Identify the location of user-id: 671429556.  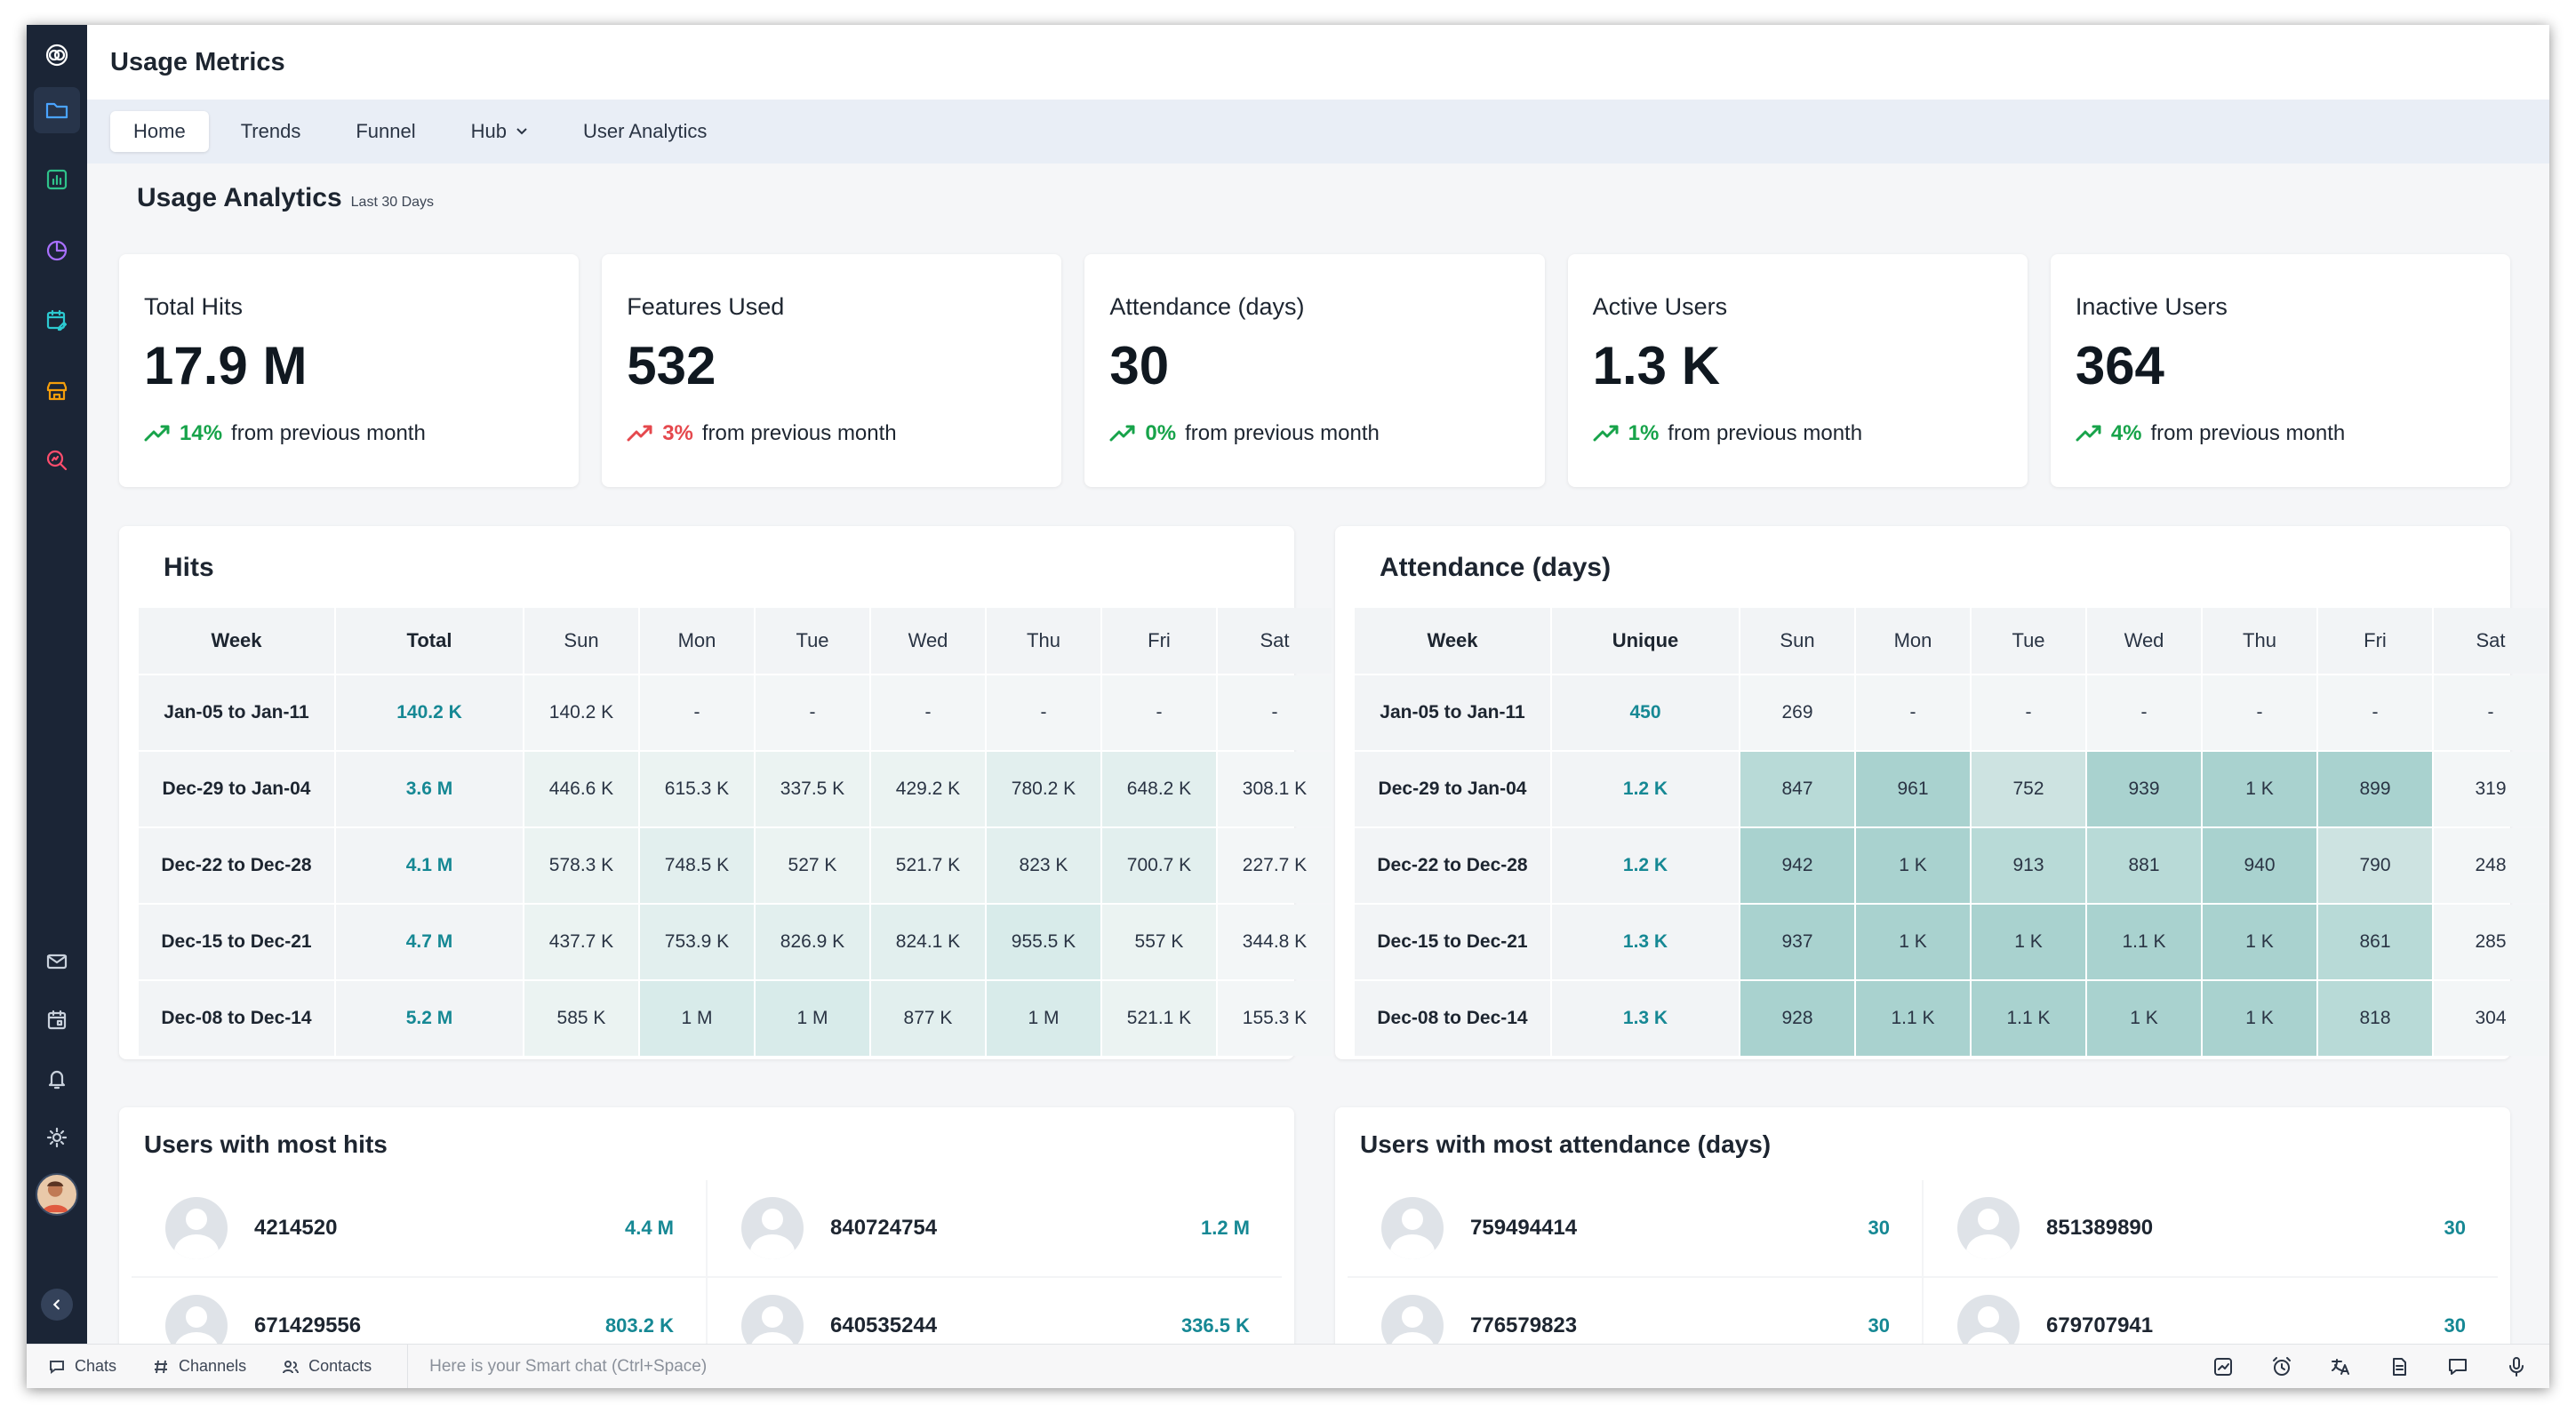
(308, 1325).